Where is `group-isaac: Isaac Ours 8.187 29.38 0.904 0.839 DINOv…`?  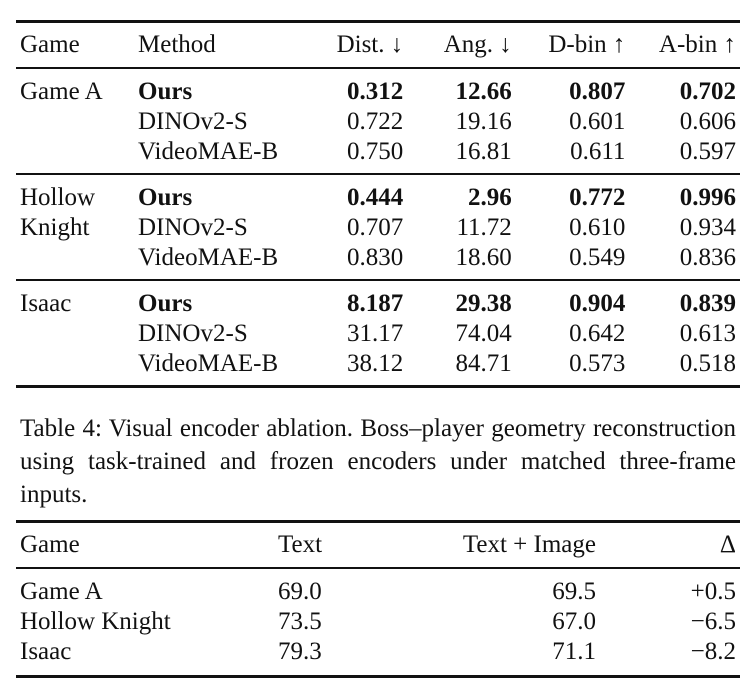
group-isaac: Isaac Ours 8.187 29.38 0.904 0.839 DINOv… is located at coordinates (378, 333).